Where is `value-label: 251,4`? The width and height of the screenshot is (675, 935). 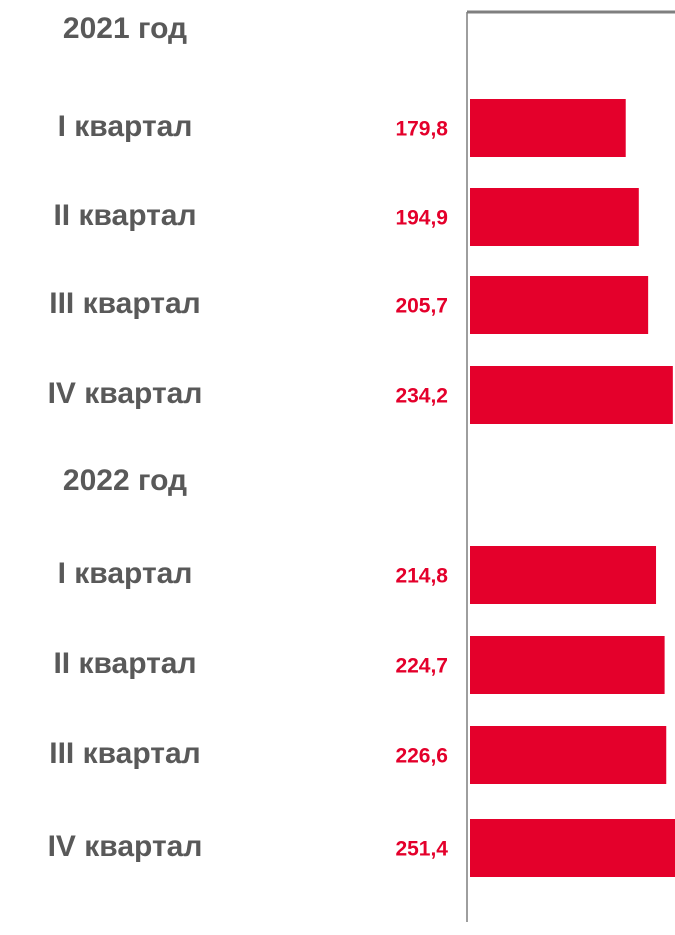 value-label: 251,4 is located at coordinates (421, 849).